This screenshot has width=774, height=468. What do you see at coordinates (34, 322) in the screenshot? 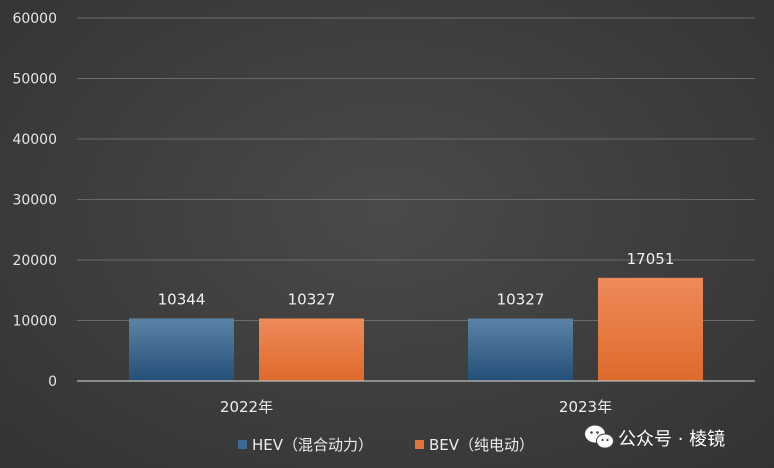
I see `y-tick-label: 10000` at bounding box center [34, 322].